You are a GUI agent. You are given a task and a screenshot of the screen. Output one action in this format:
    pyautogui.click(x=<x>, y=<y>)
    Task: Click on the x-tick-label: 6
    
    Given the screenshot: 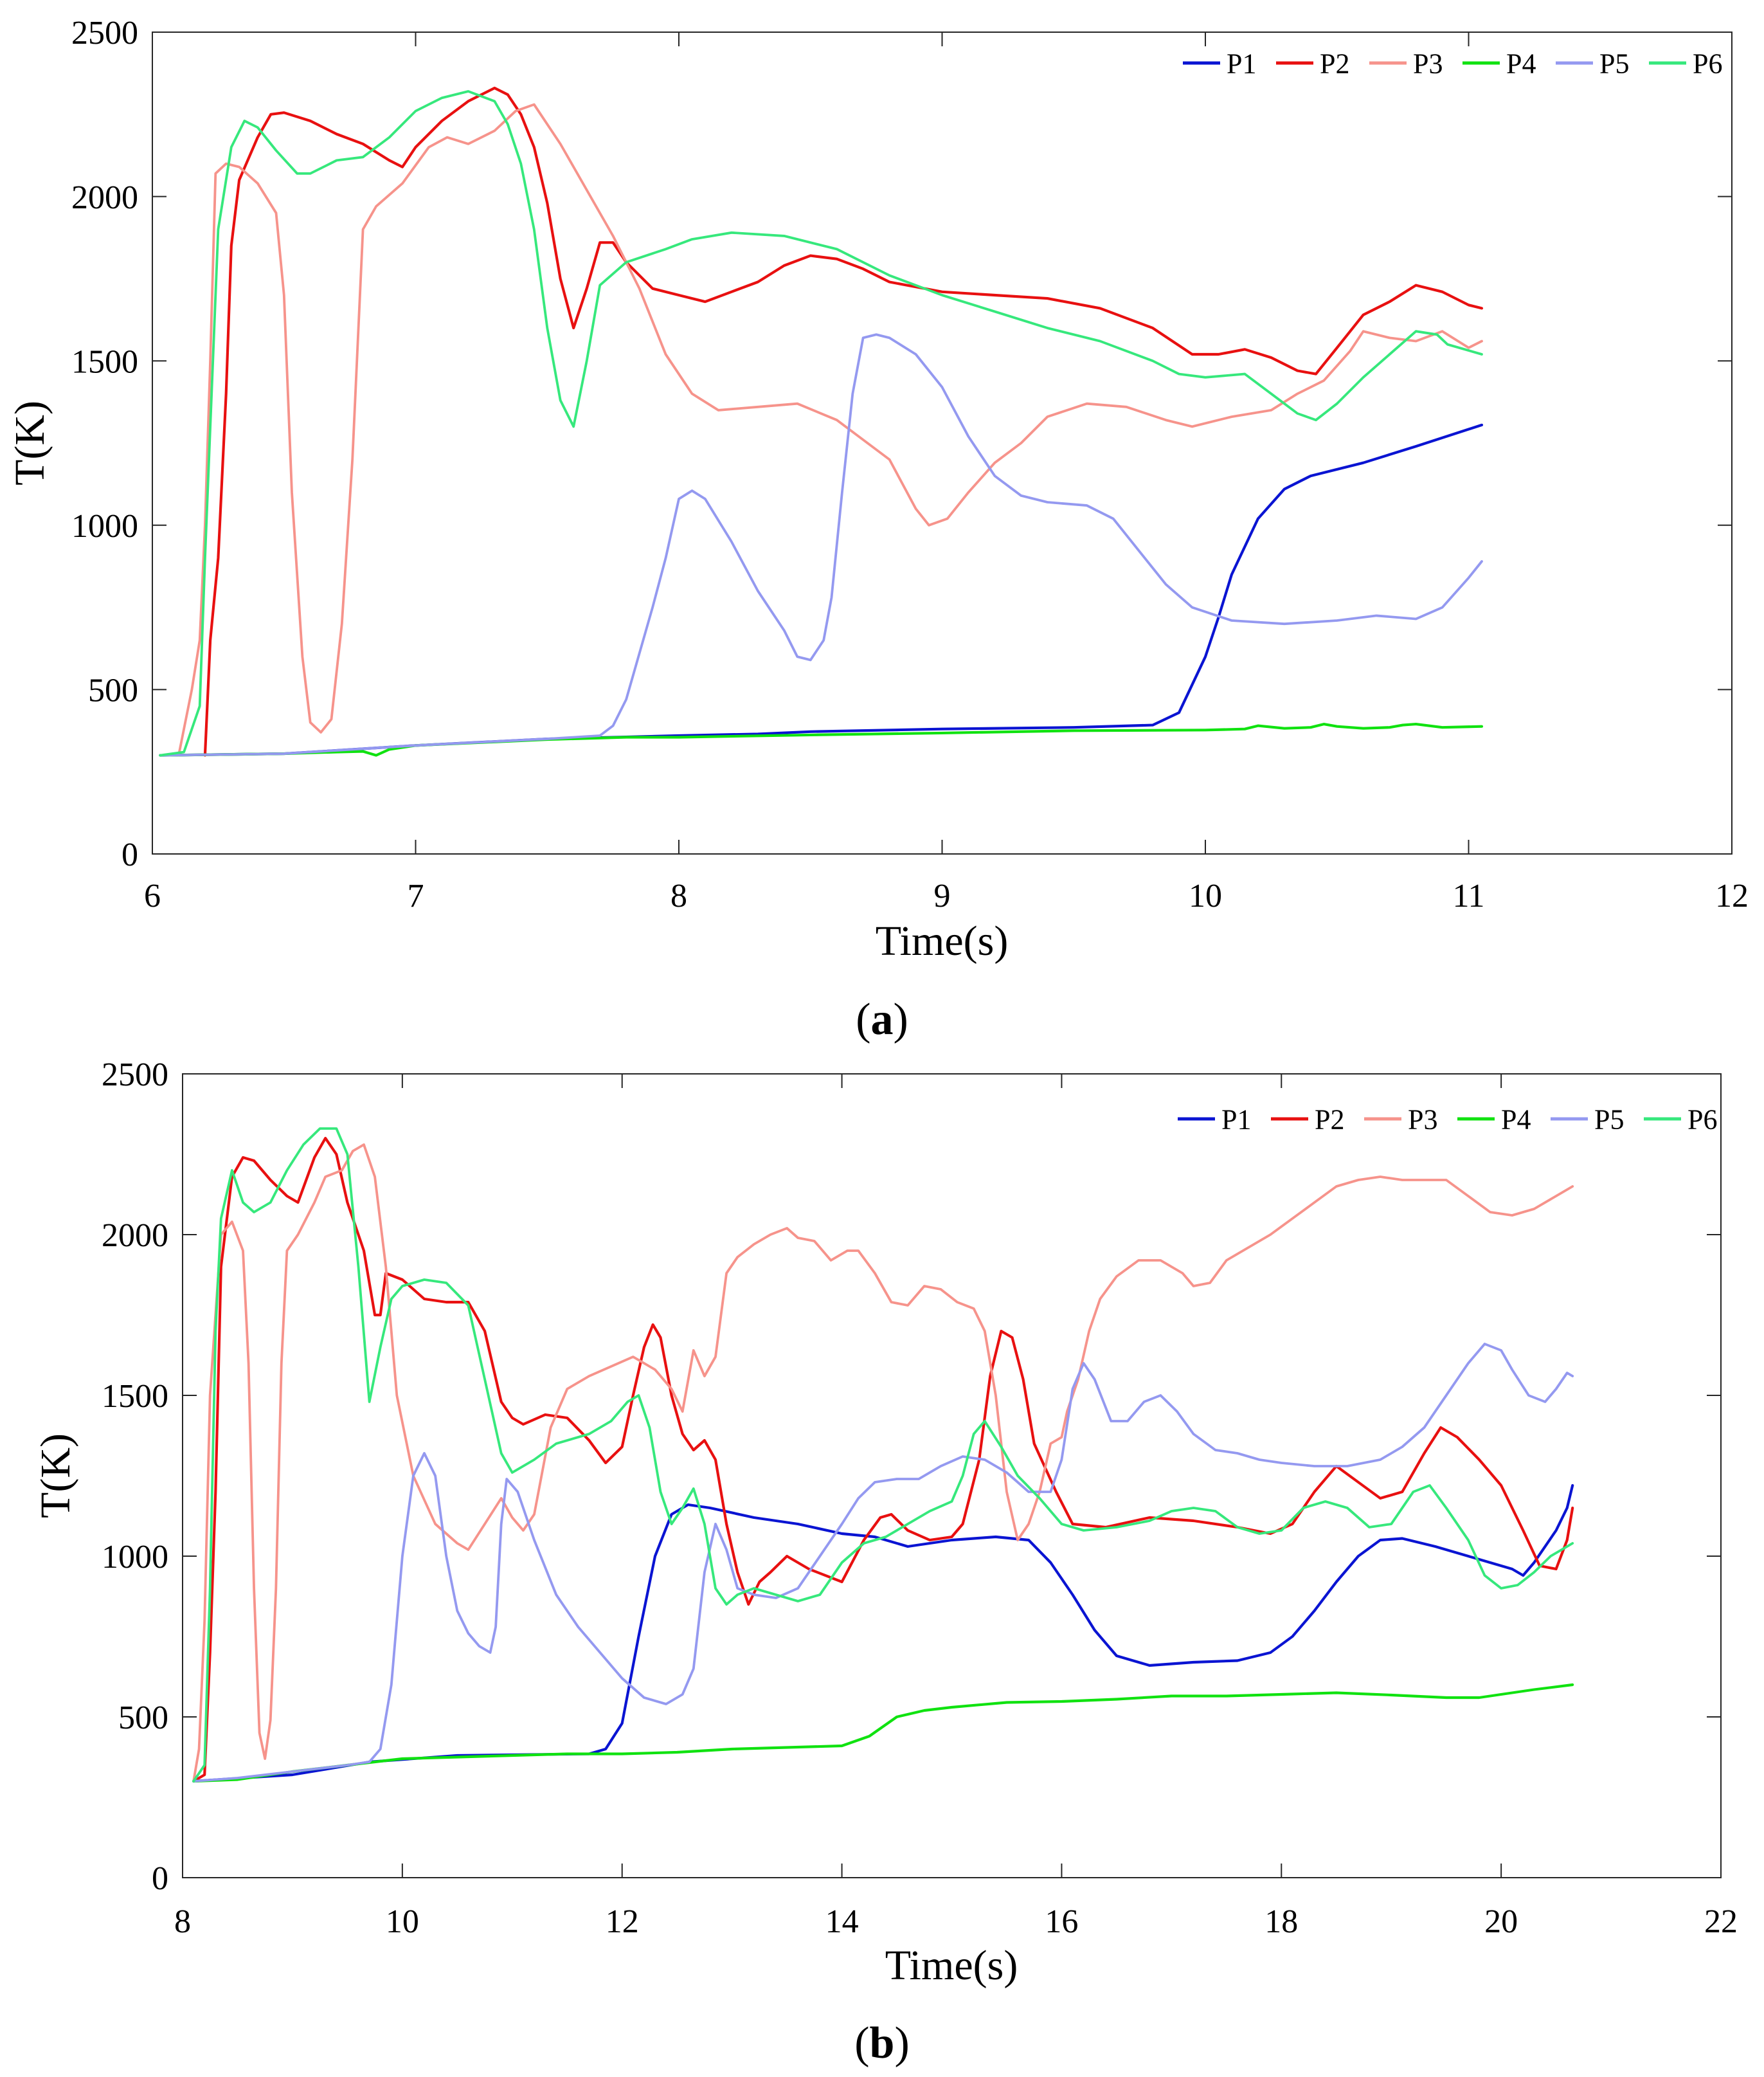 What is the action you would take?
    pyautogui.click(x=153, y=896)
    